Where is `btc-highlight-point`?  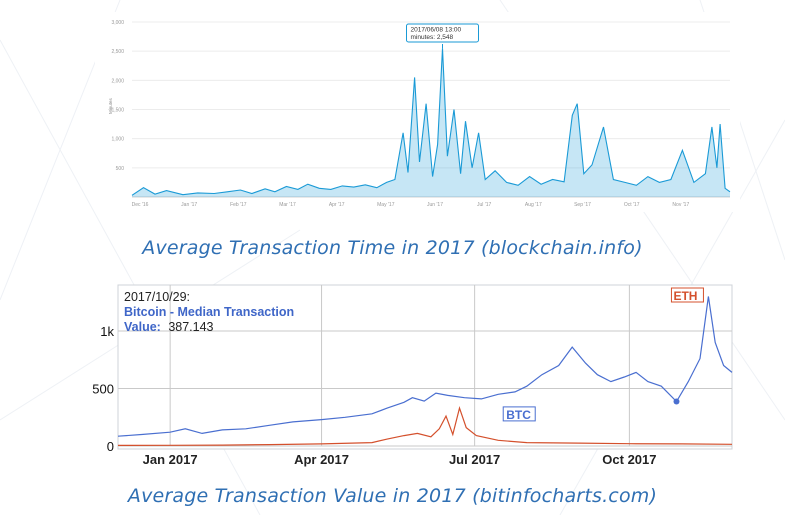 btc-highlight-point is located at coordinates (676, 401).